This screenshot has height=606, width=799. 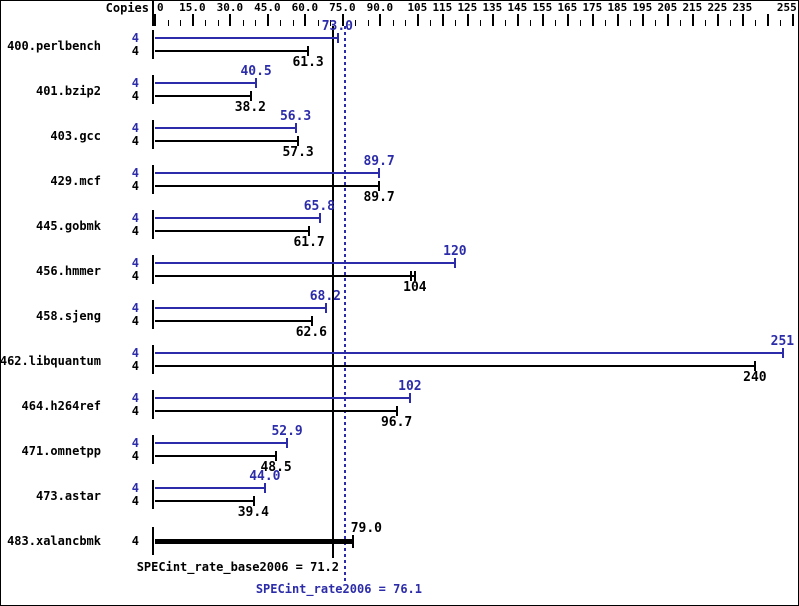 What do you see at coordinates (311, 332) in the screenshot?
I see `base-value-label: 62.6` at bounding box center [311, 332].